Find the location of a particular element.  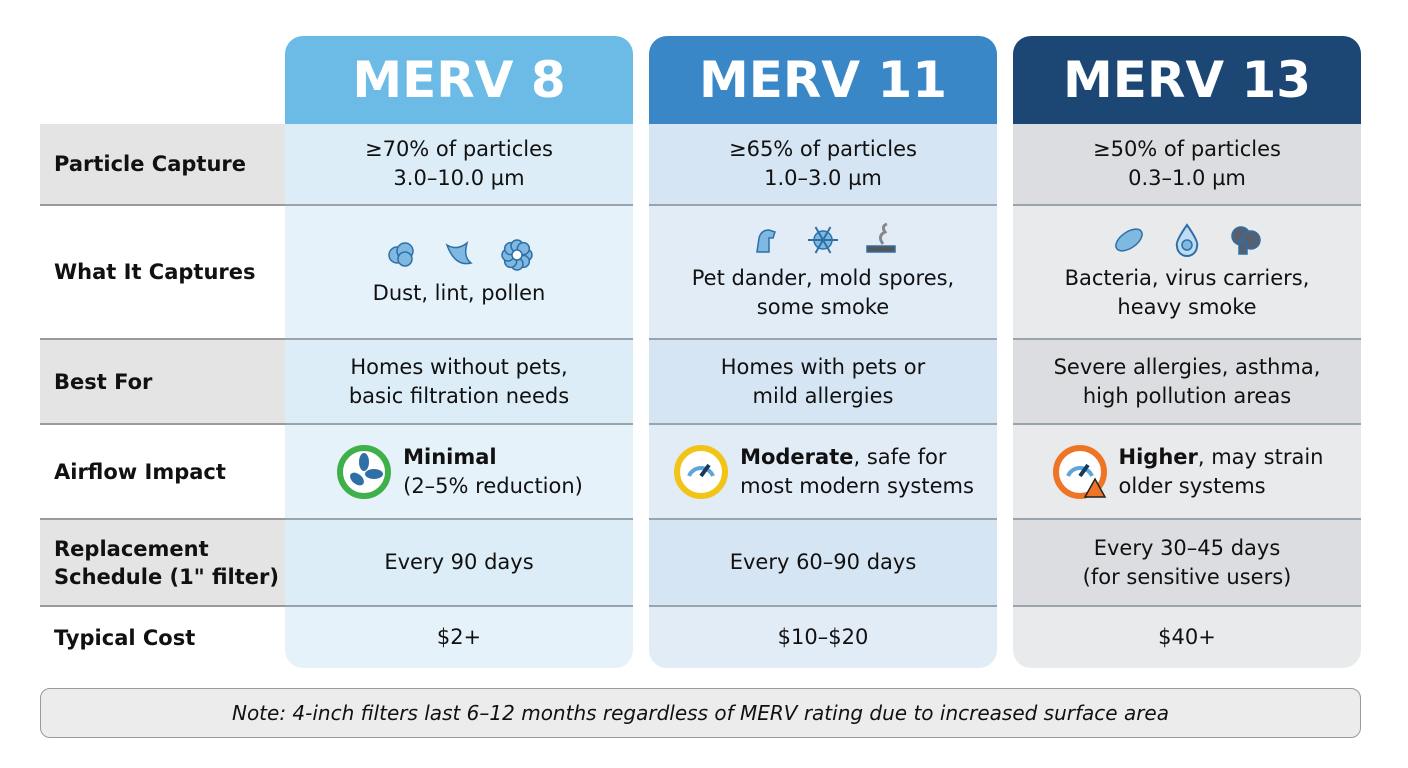

cell-replacement: Every 60–90 days is located at coordinates (823, 563).